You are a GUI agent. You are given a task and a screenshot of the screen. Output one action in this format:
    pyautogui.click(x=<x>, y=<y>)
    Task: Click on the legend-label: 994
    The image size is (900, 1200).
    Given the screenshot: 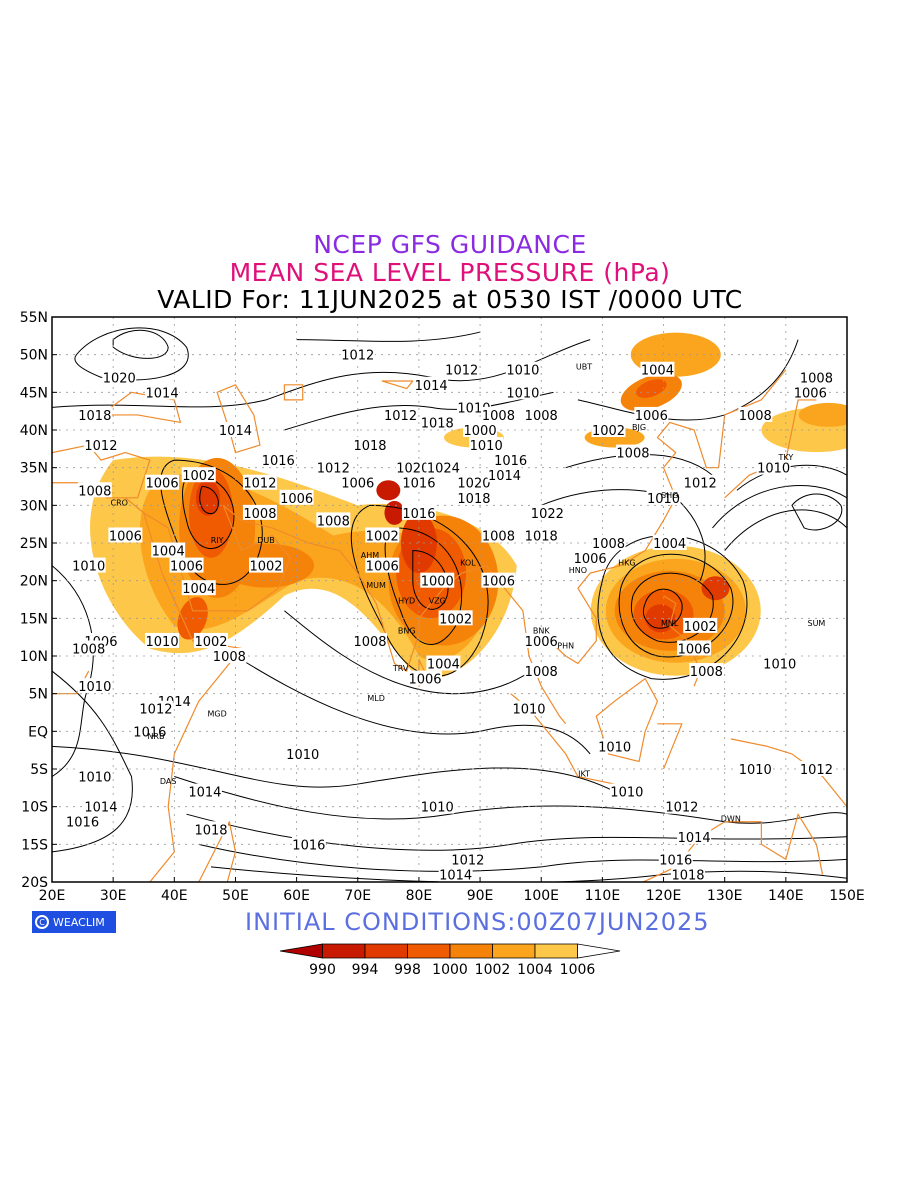 What is the action you would take?
    pyautogui.click(x=365, y=970)
    